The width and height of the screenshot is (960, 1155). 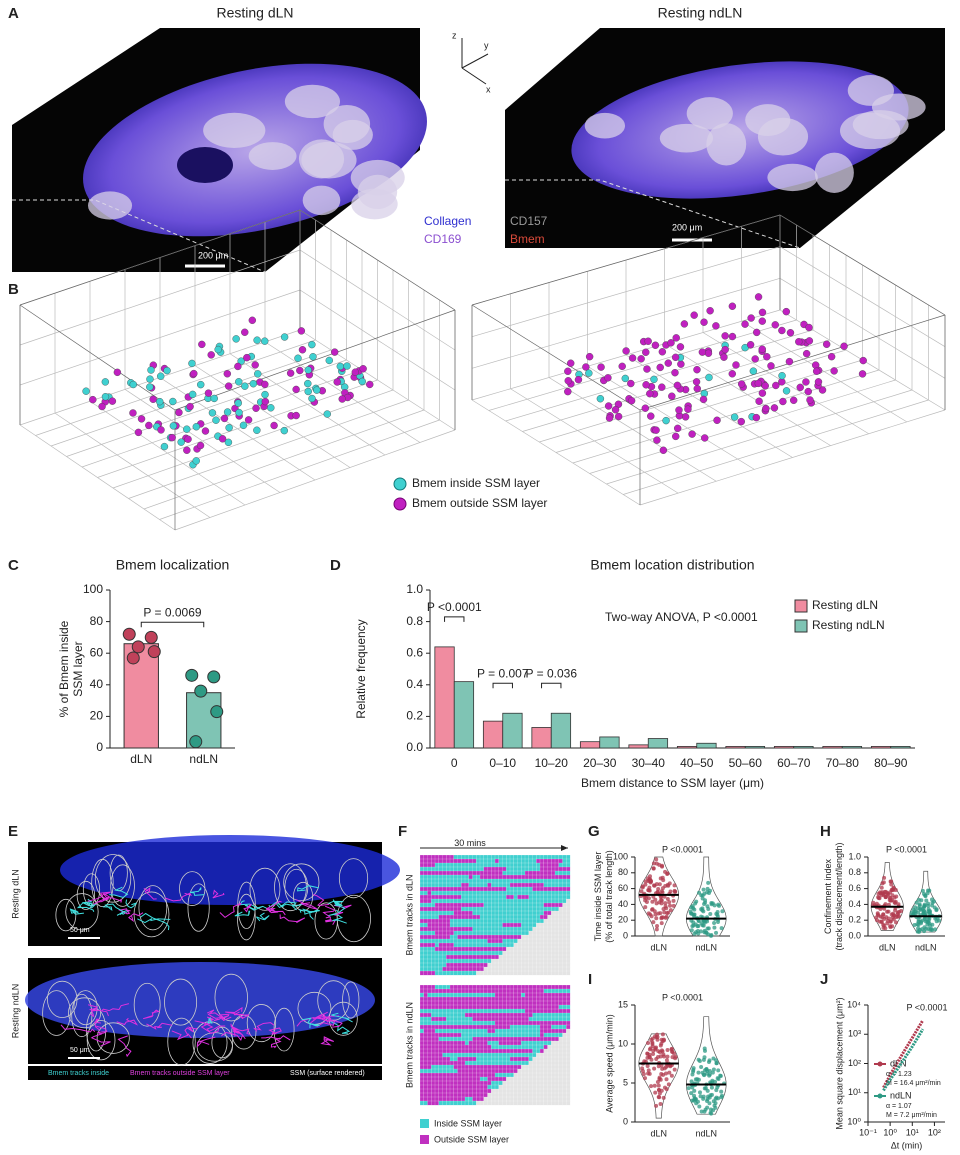 I want to click on bar, so click(x=706, y=745).